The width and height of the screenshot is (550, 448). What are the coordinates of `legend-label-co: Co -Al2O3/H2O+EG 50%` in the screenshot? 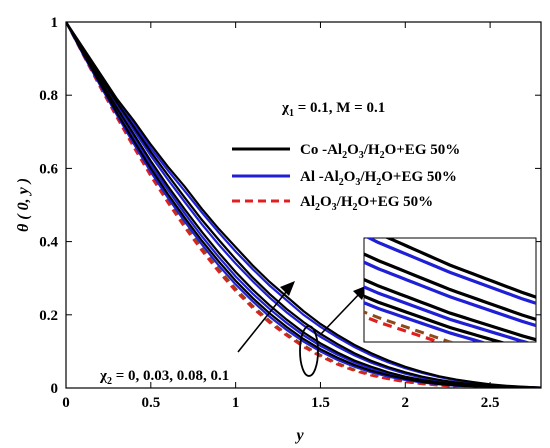 It's located at (380, 151).